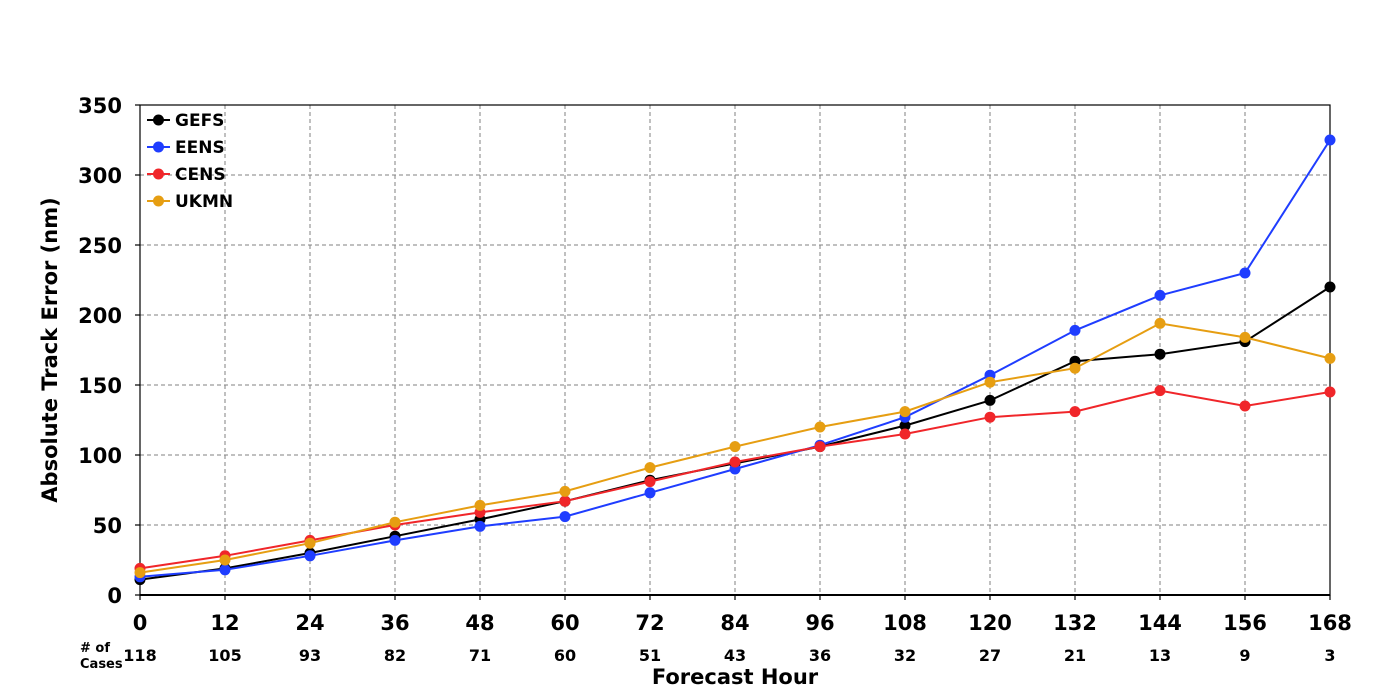  I want to click on case-count: 27, so click(990, 655).